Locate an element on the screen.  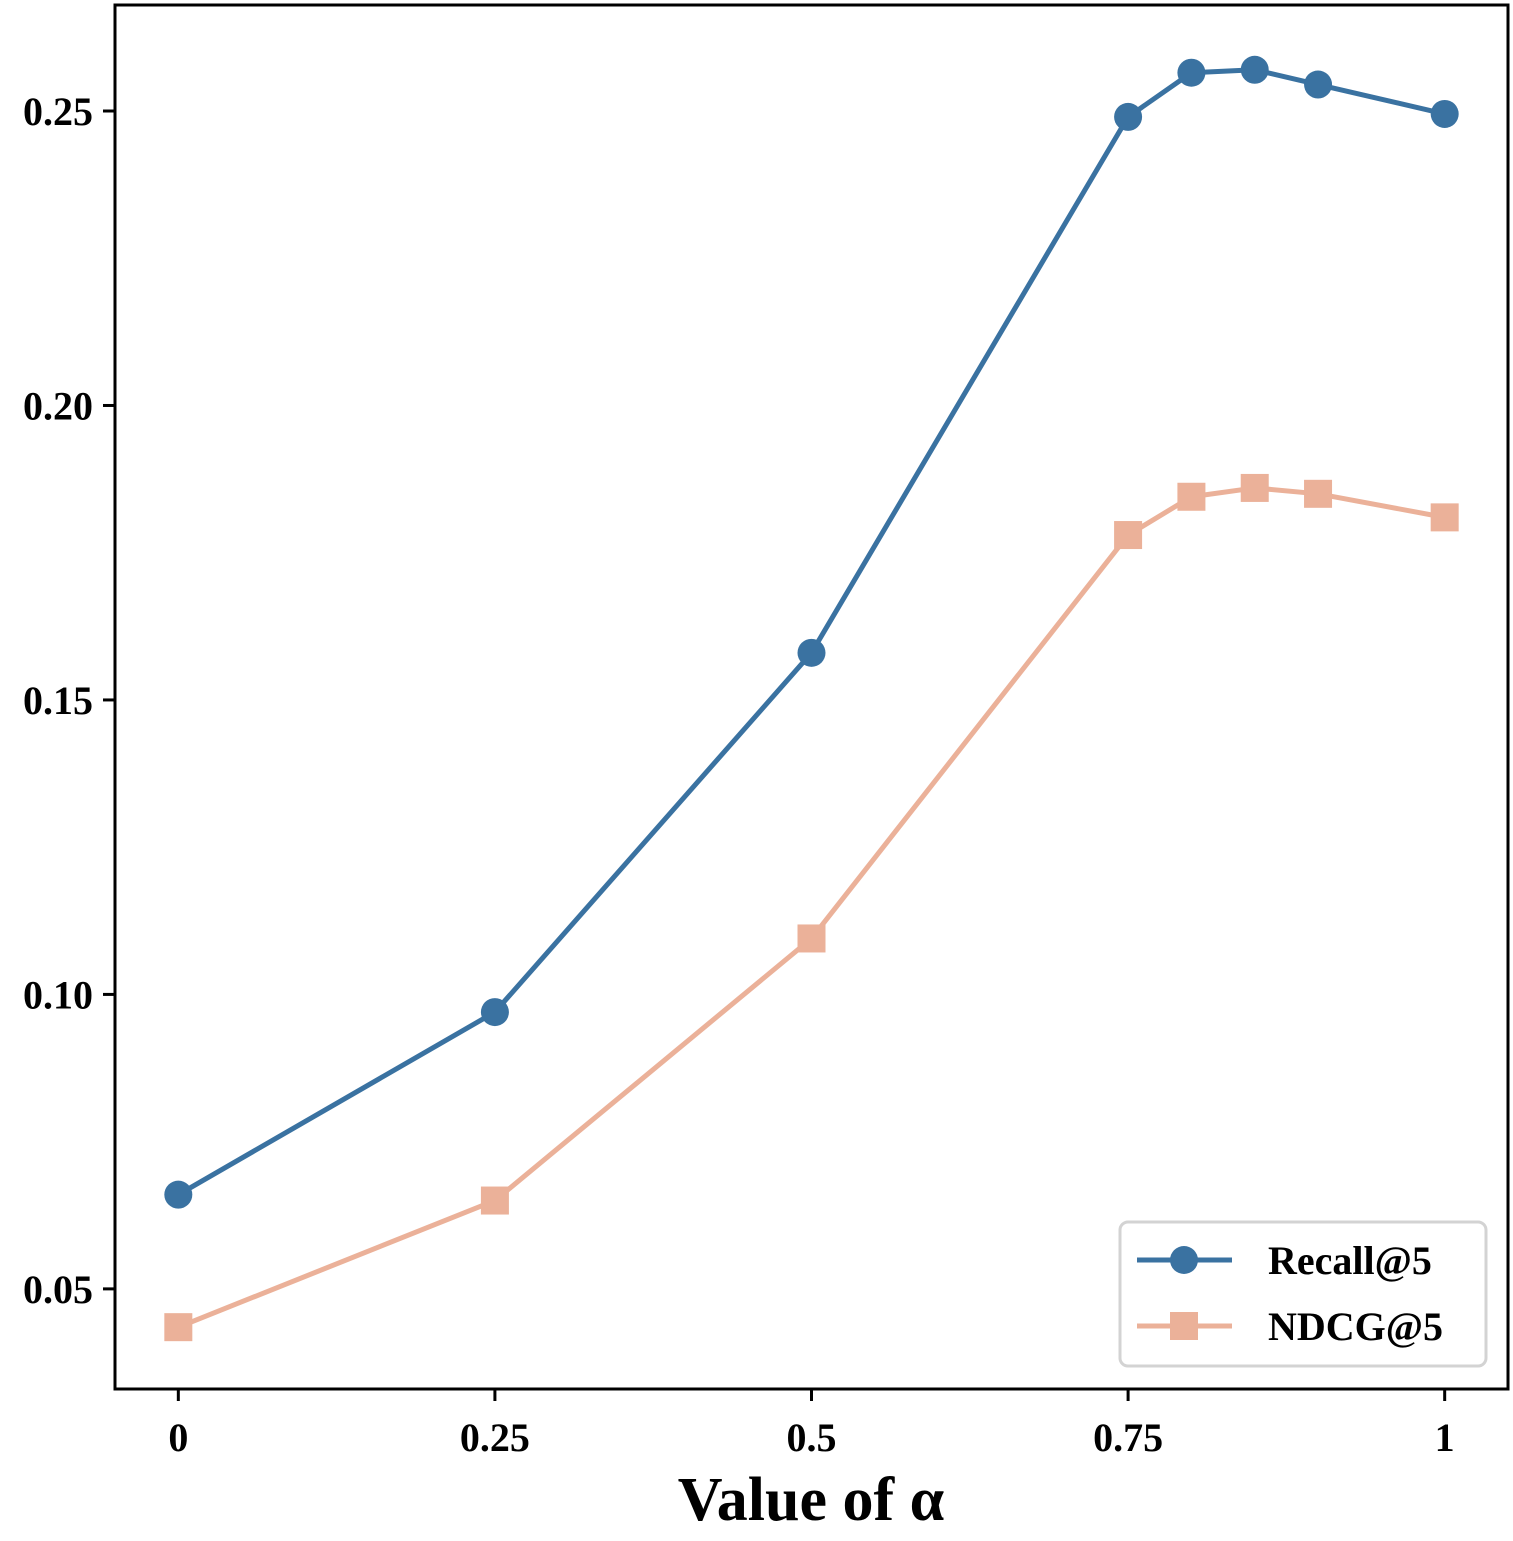
legend-label: NDCG@5 is located at coordinates (1355, 1326).